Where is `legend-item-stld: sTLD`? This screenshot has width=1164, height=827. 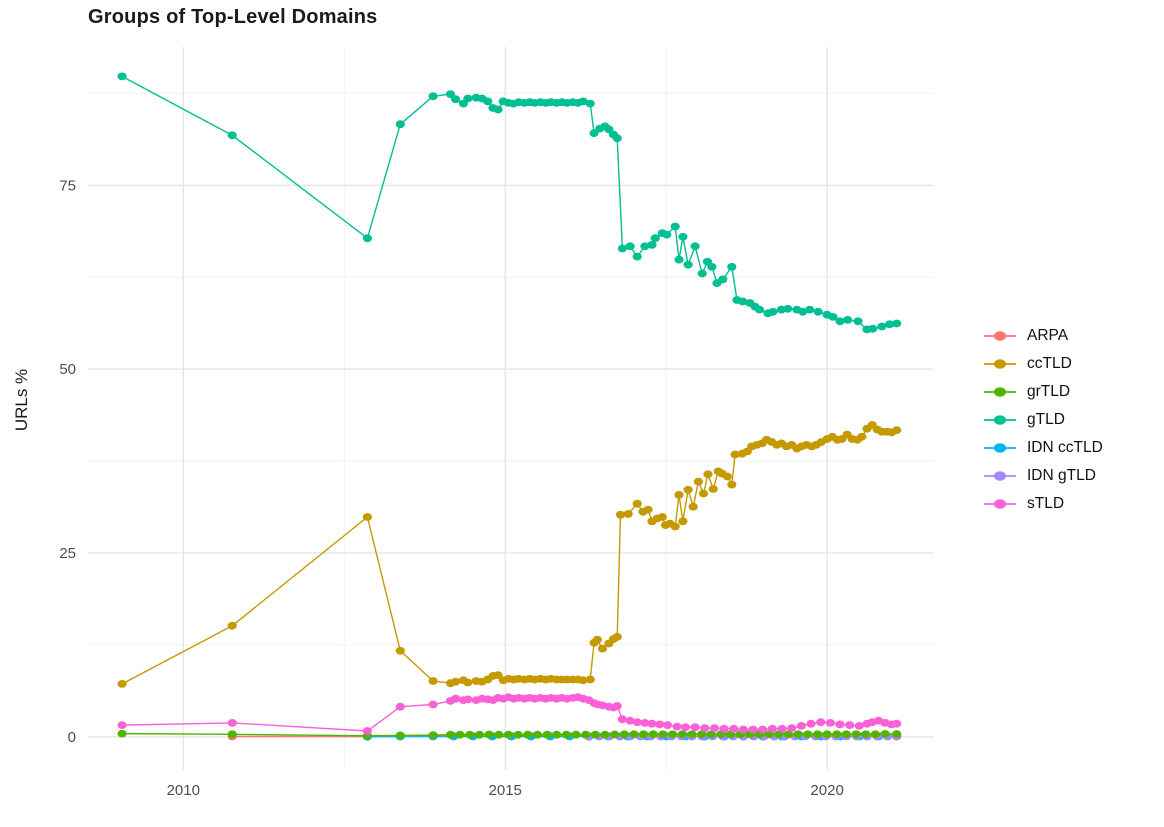 legend-item-stld: sTLD is located at coordinates (1043, 504).